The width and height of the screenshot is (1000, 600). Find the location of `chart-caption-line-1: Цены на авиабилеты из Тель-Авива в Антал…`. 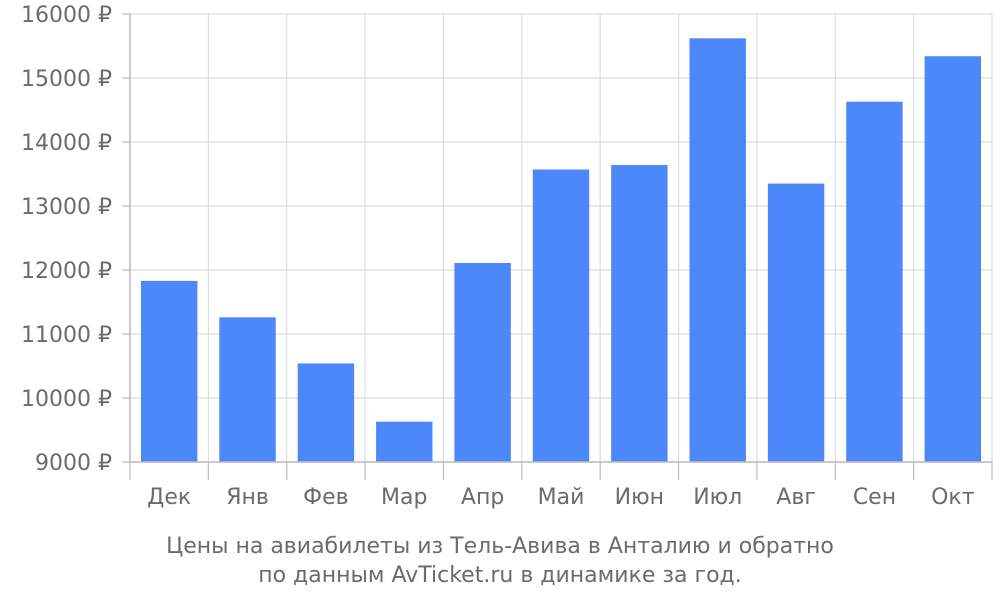

chart-caption-line-1: Цены на авиабилеты из Тель-Авива в Антал… is located at coordinates (500, 546).